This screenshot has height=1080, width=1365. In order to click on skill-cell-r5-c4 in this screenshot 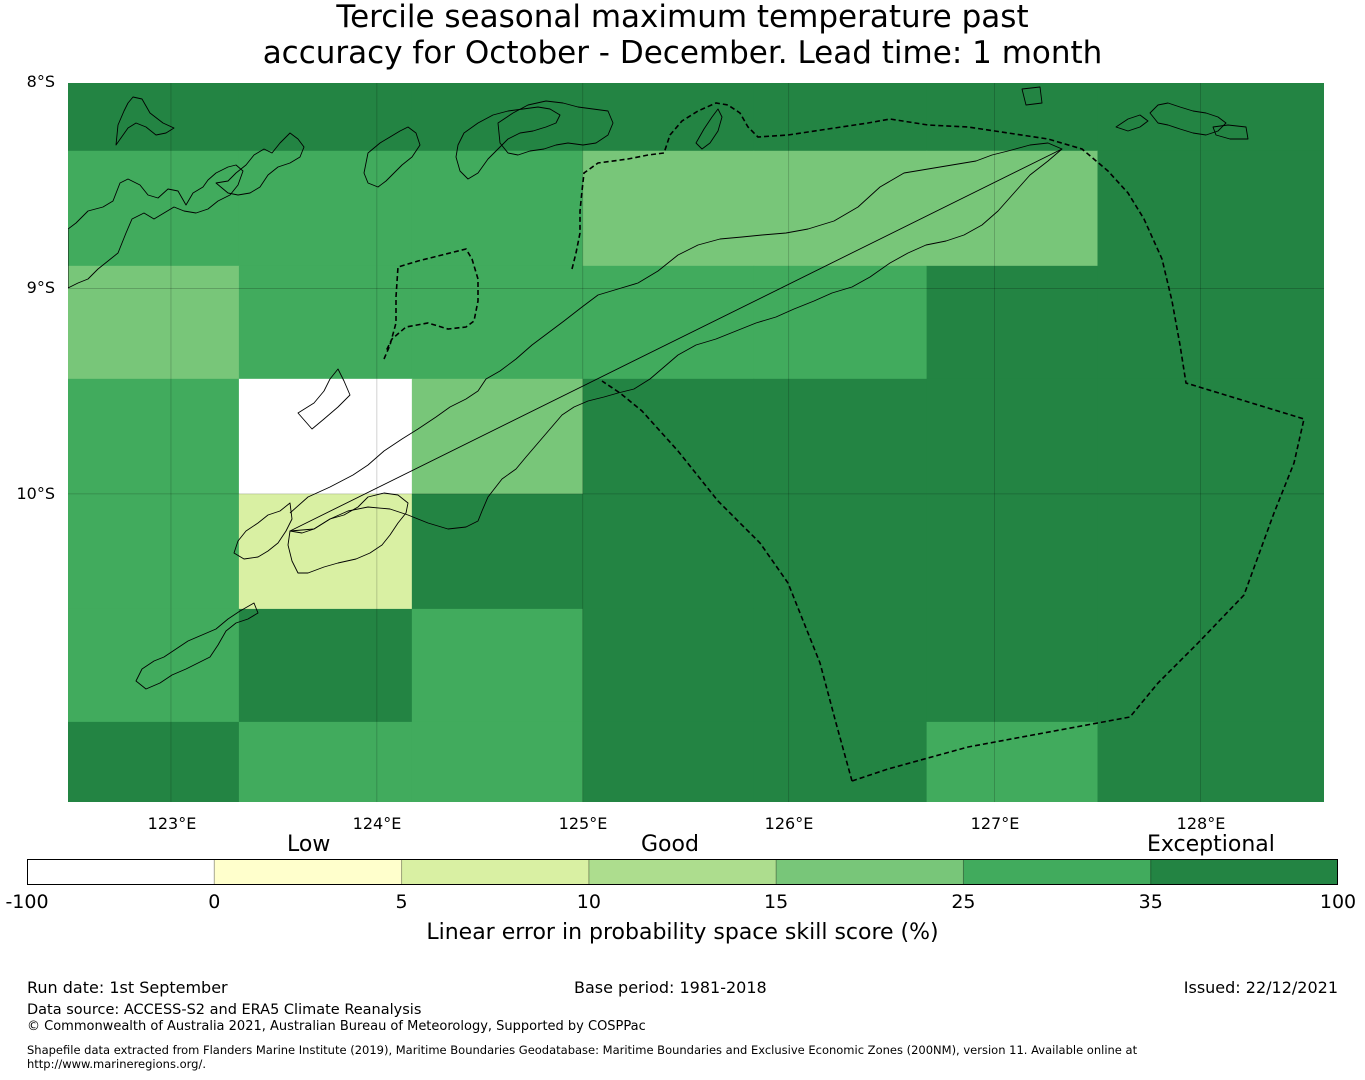, I will do `click(840, 665)`.